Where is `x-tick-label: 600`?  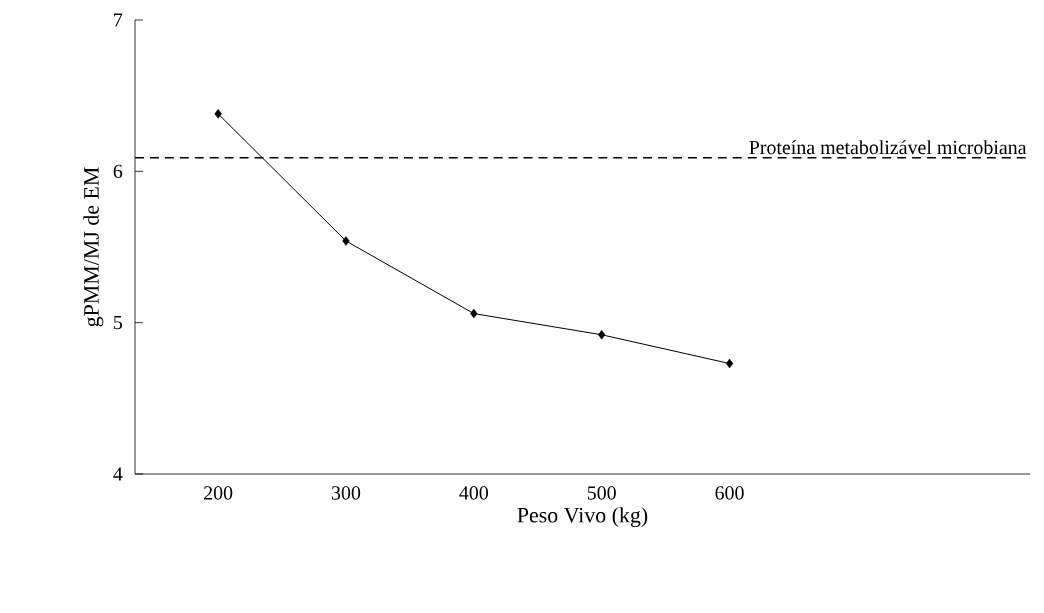 x-tick-label: 600 is located at coordinates (729, 493).